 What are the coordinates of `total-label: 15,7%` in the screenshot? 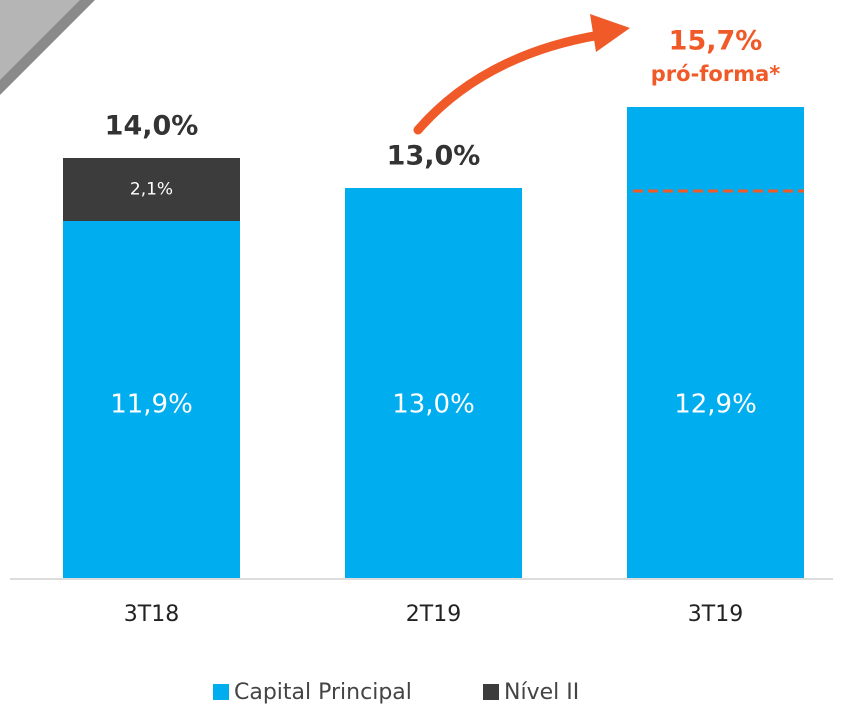 It's located at (716, 41).